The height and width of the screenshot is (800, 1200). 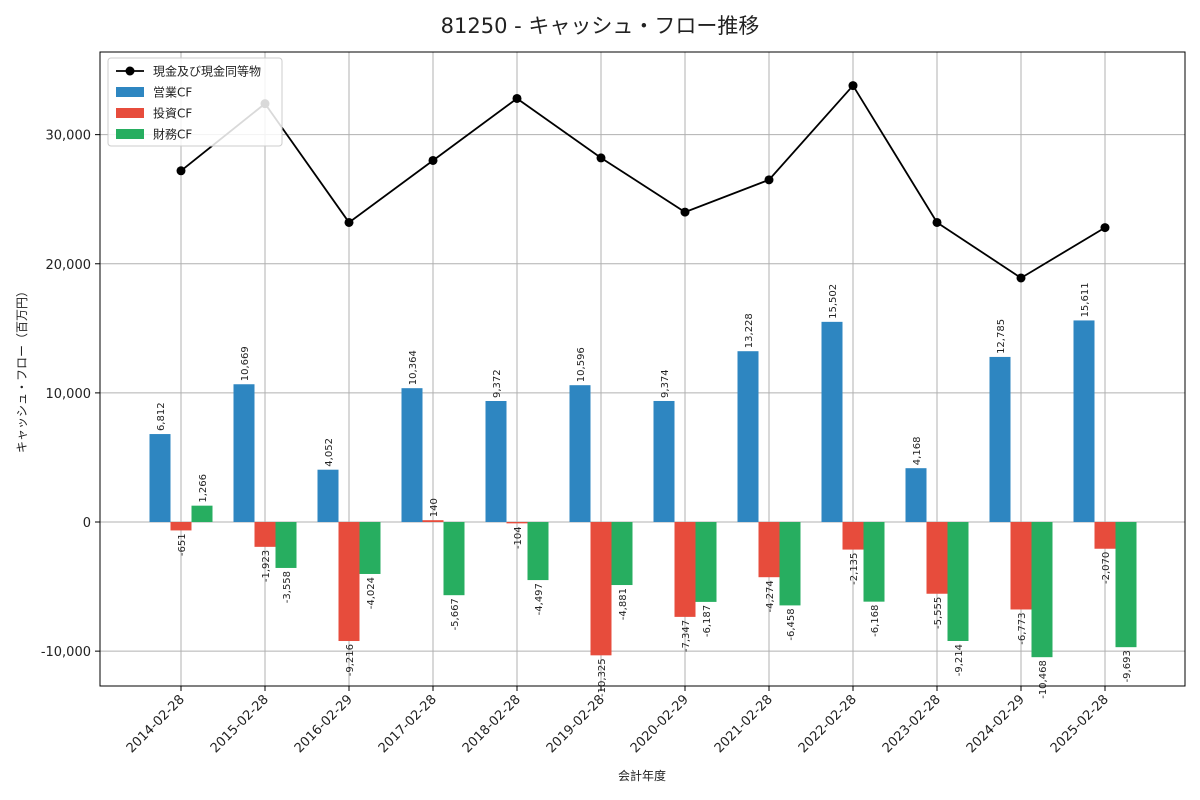 What do you see at coordinates (665, 383) in the screenshot?
I see `bar-value-label: 9,374` at bounding box center [665, 383].